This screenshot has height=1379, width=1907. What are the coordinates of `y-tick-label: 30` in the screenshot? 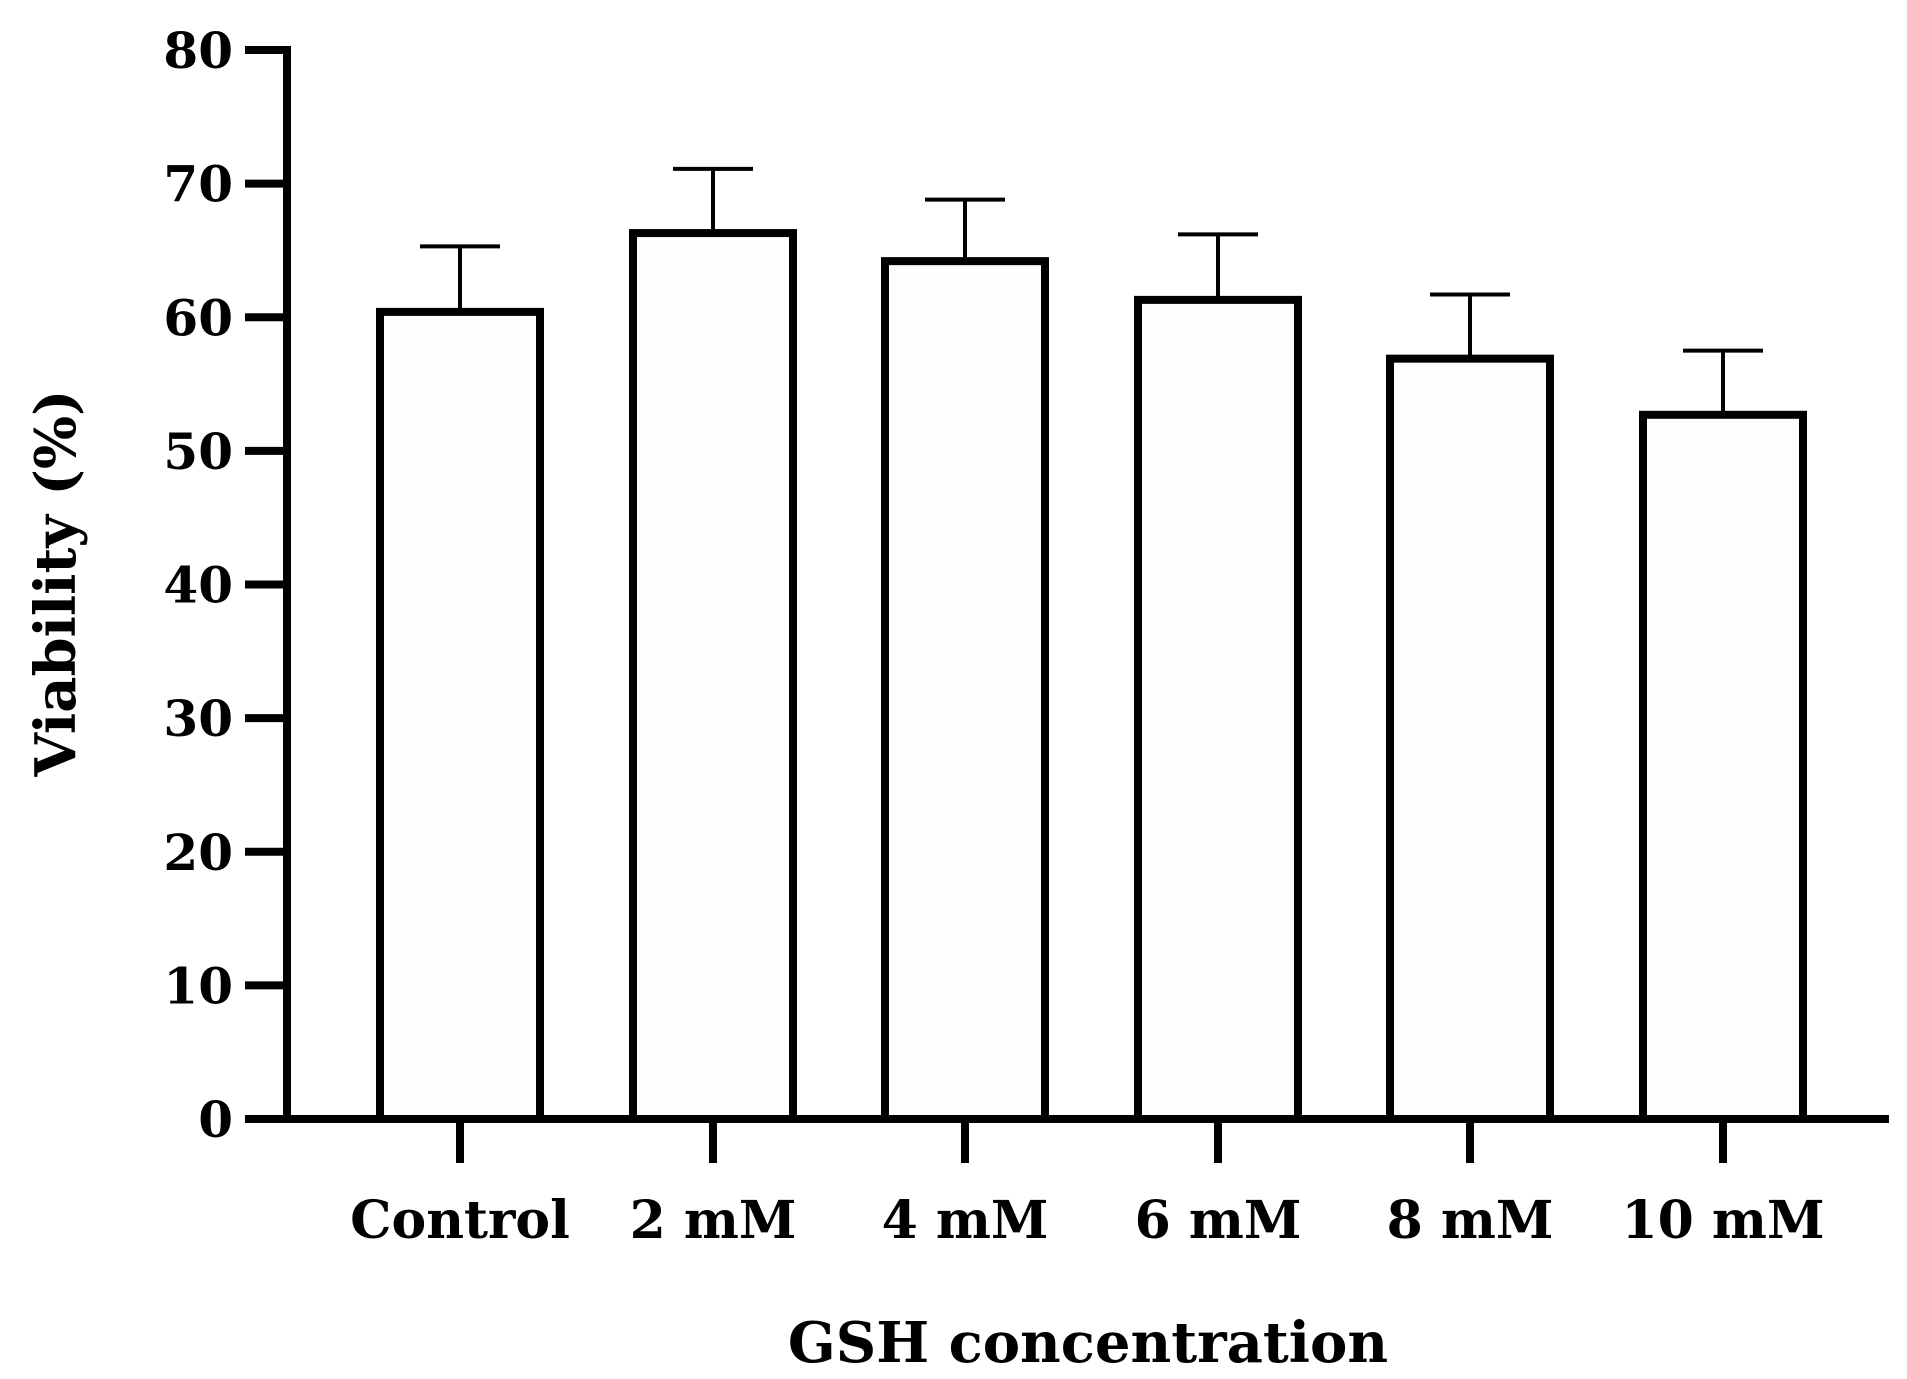 It's located at (198, 718).